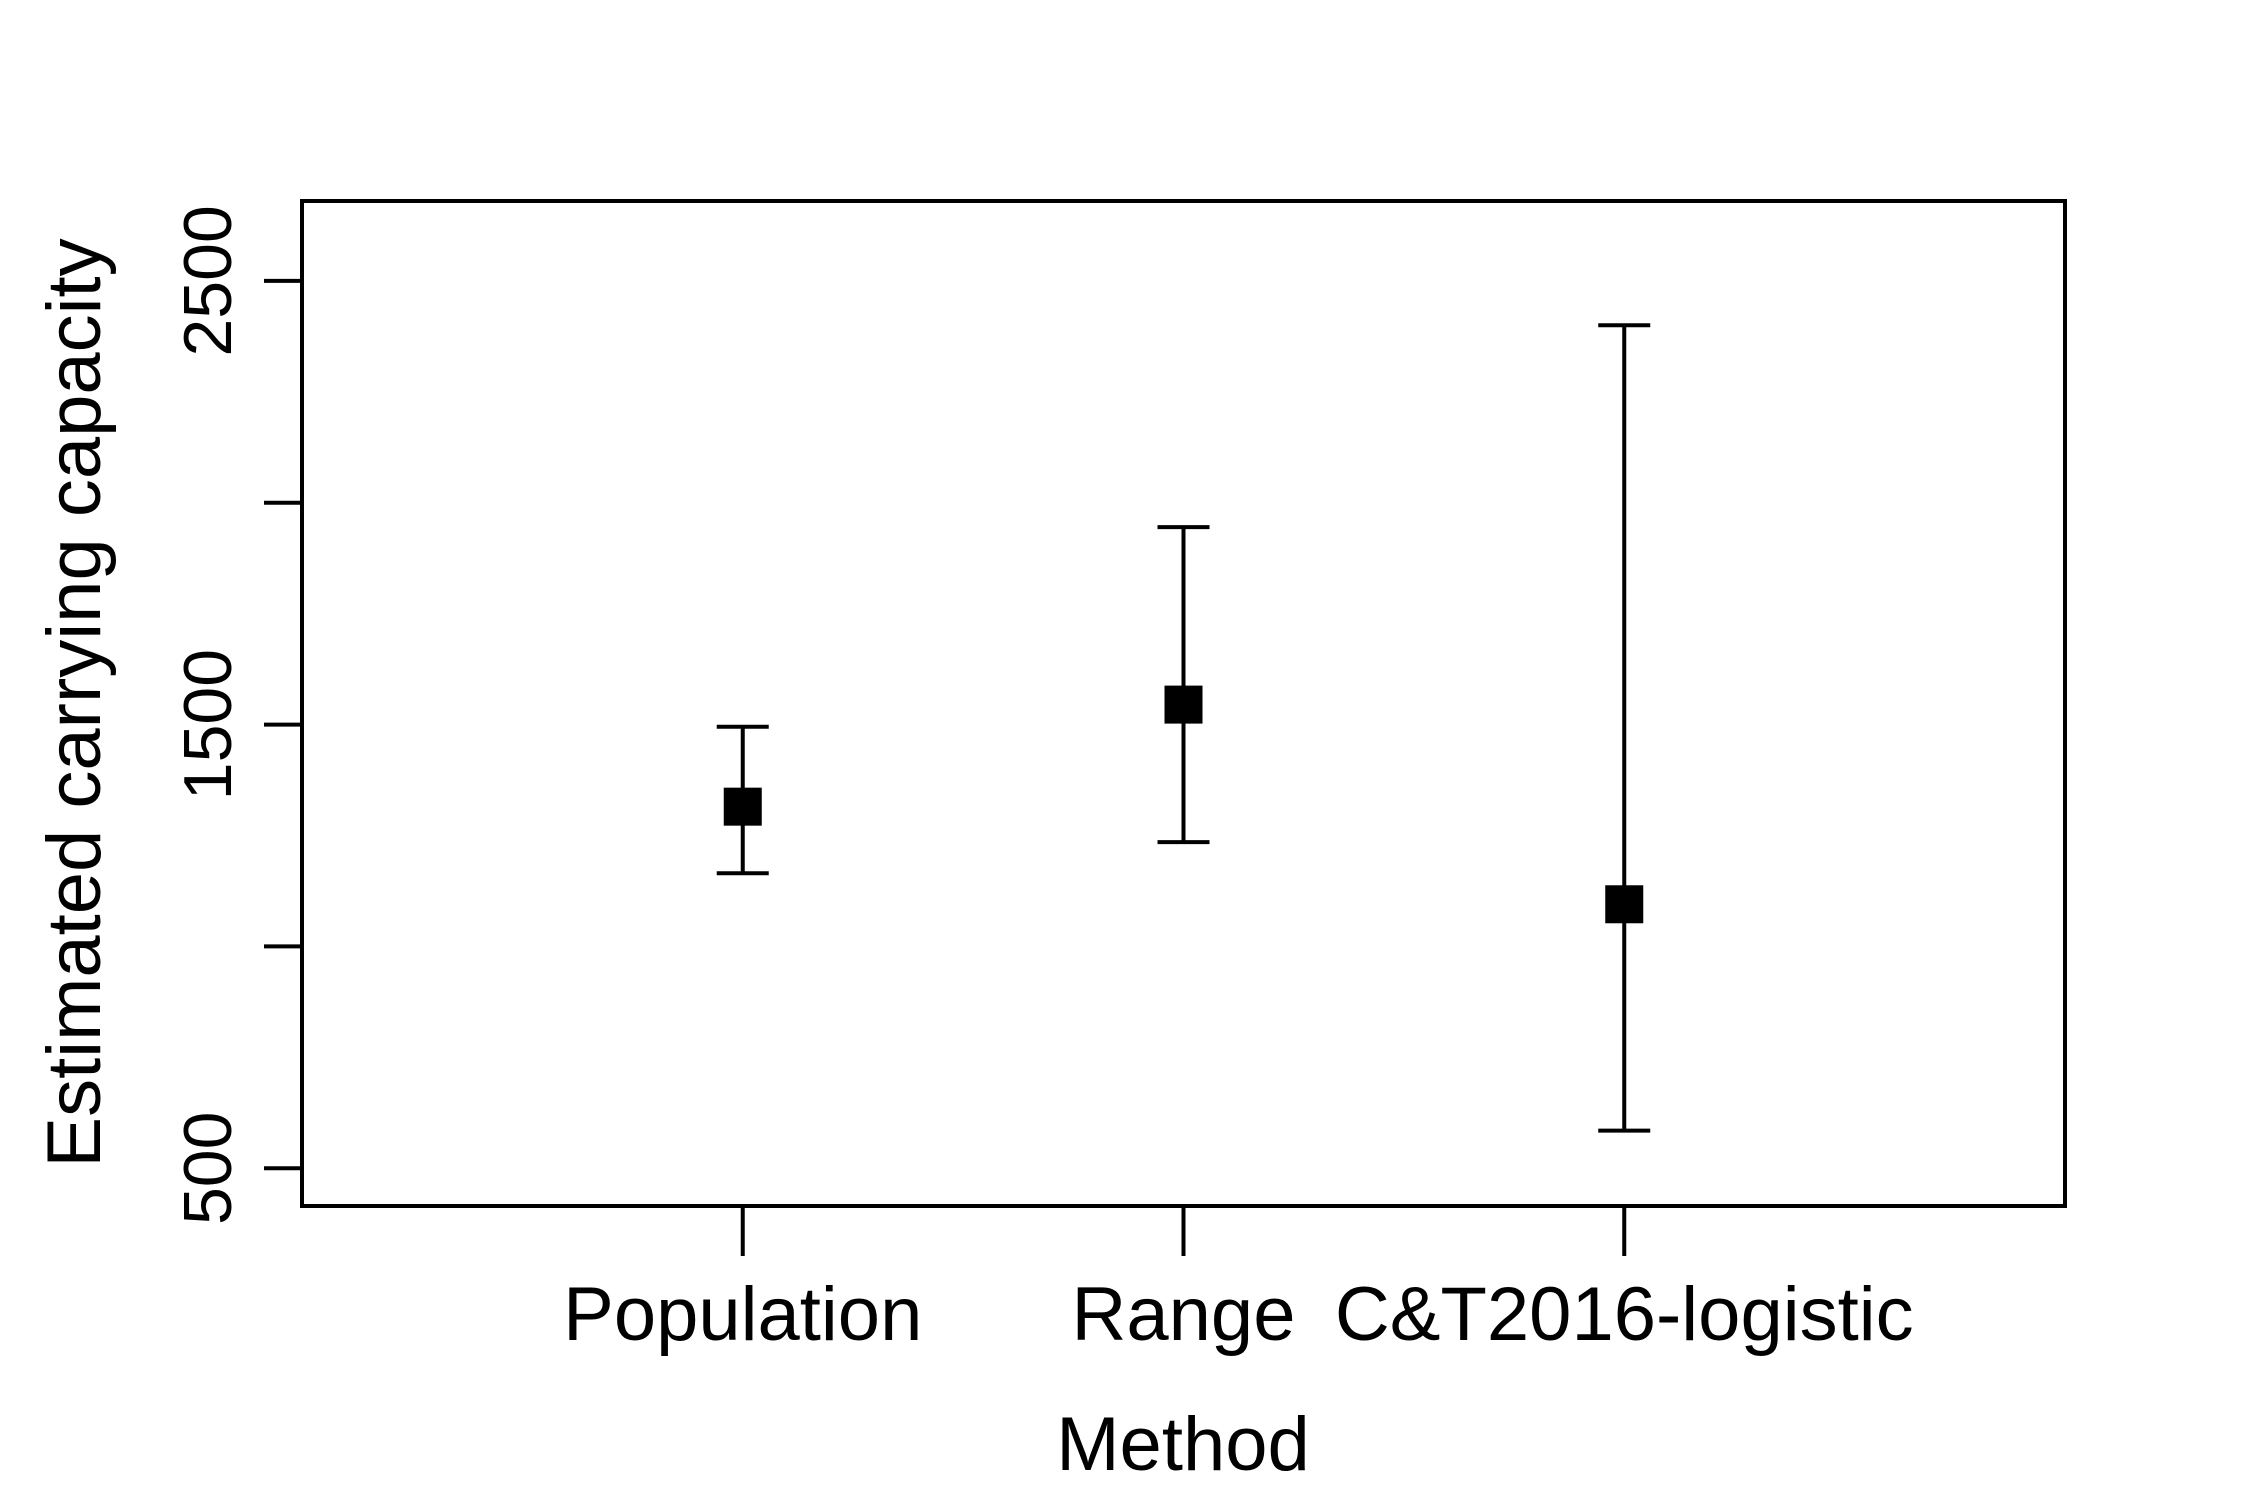 The image size is (2250, 1500). What do you see at coordinates (208, 724) in the screenshot?
I see `y-tick-label: 1500` at bounding box center [208, 724].